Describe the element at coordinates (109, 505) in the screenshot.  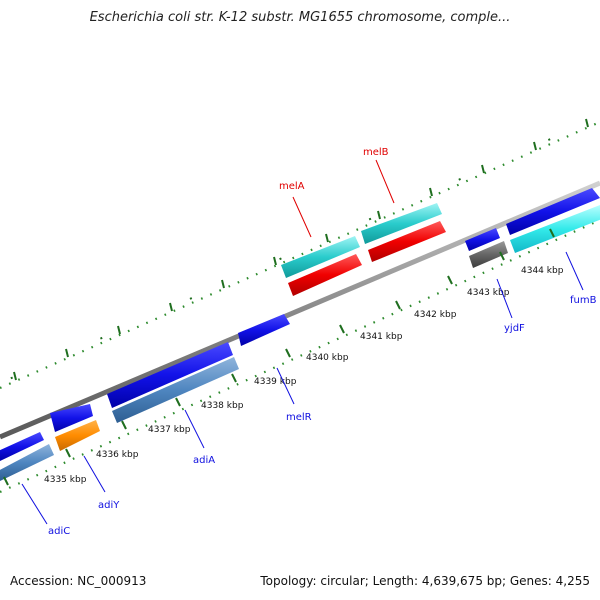
I see `gene-label-adiY: adiY` at that location.